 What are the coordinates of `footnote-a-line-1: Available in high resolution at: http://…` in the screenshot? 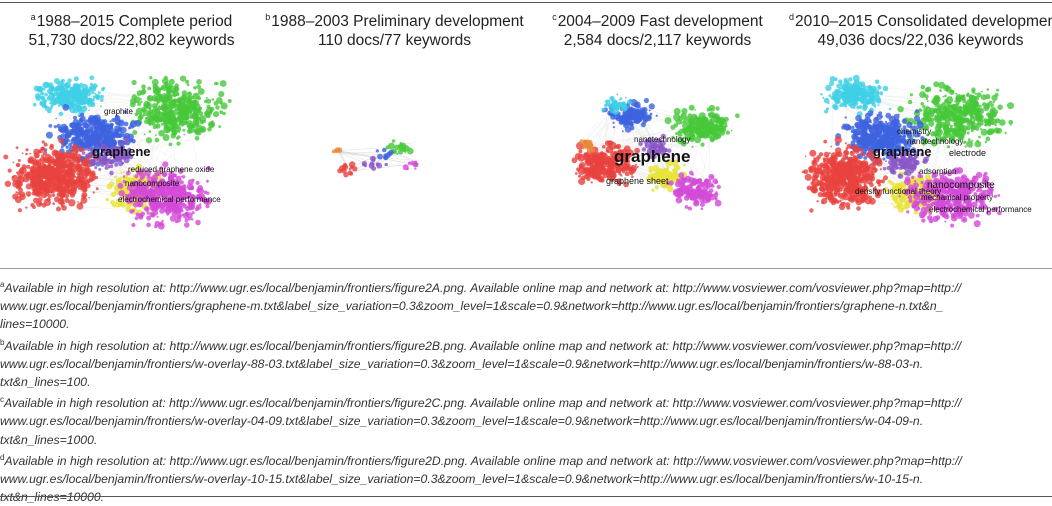 It's located at (482, 288).